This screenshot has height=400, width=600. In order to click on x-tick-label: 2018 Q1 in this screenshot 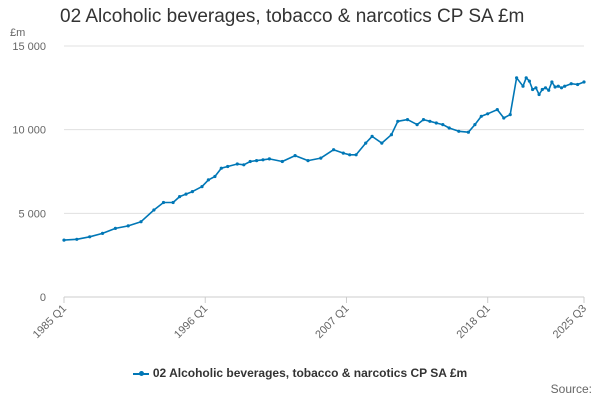, I will do `click(473, 322)`.